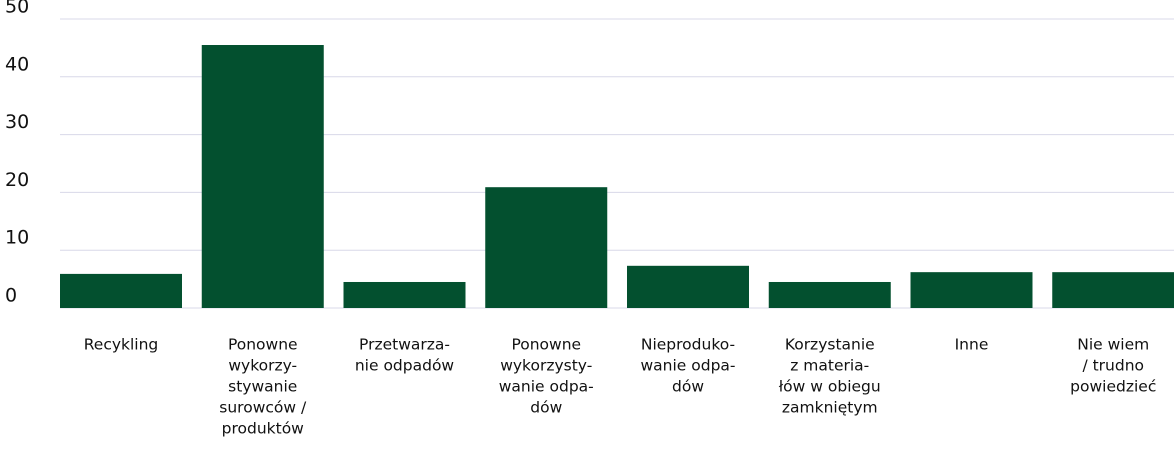 This screenshot has height=450, width=1174. What do you see at coordinates (830, 408) in the screenshot?
I see `x-tick-label: zamkniętym` at bounding box center [830, 408].